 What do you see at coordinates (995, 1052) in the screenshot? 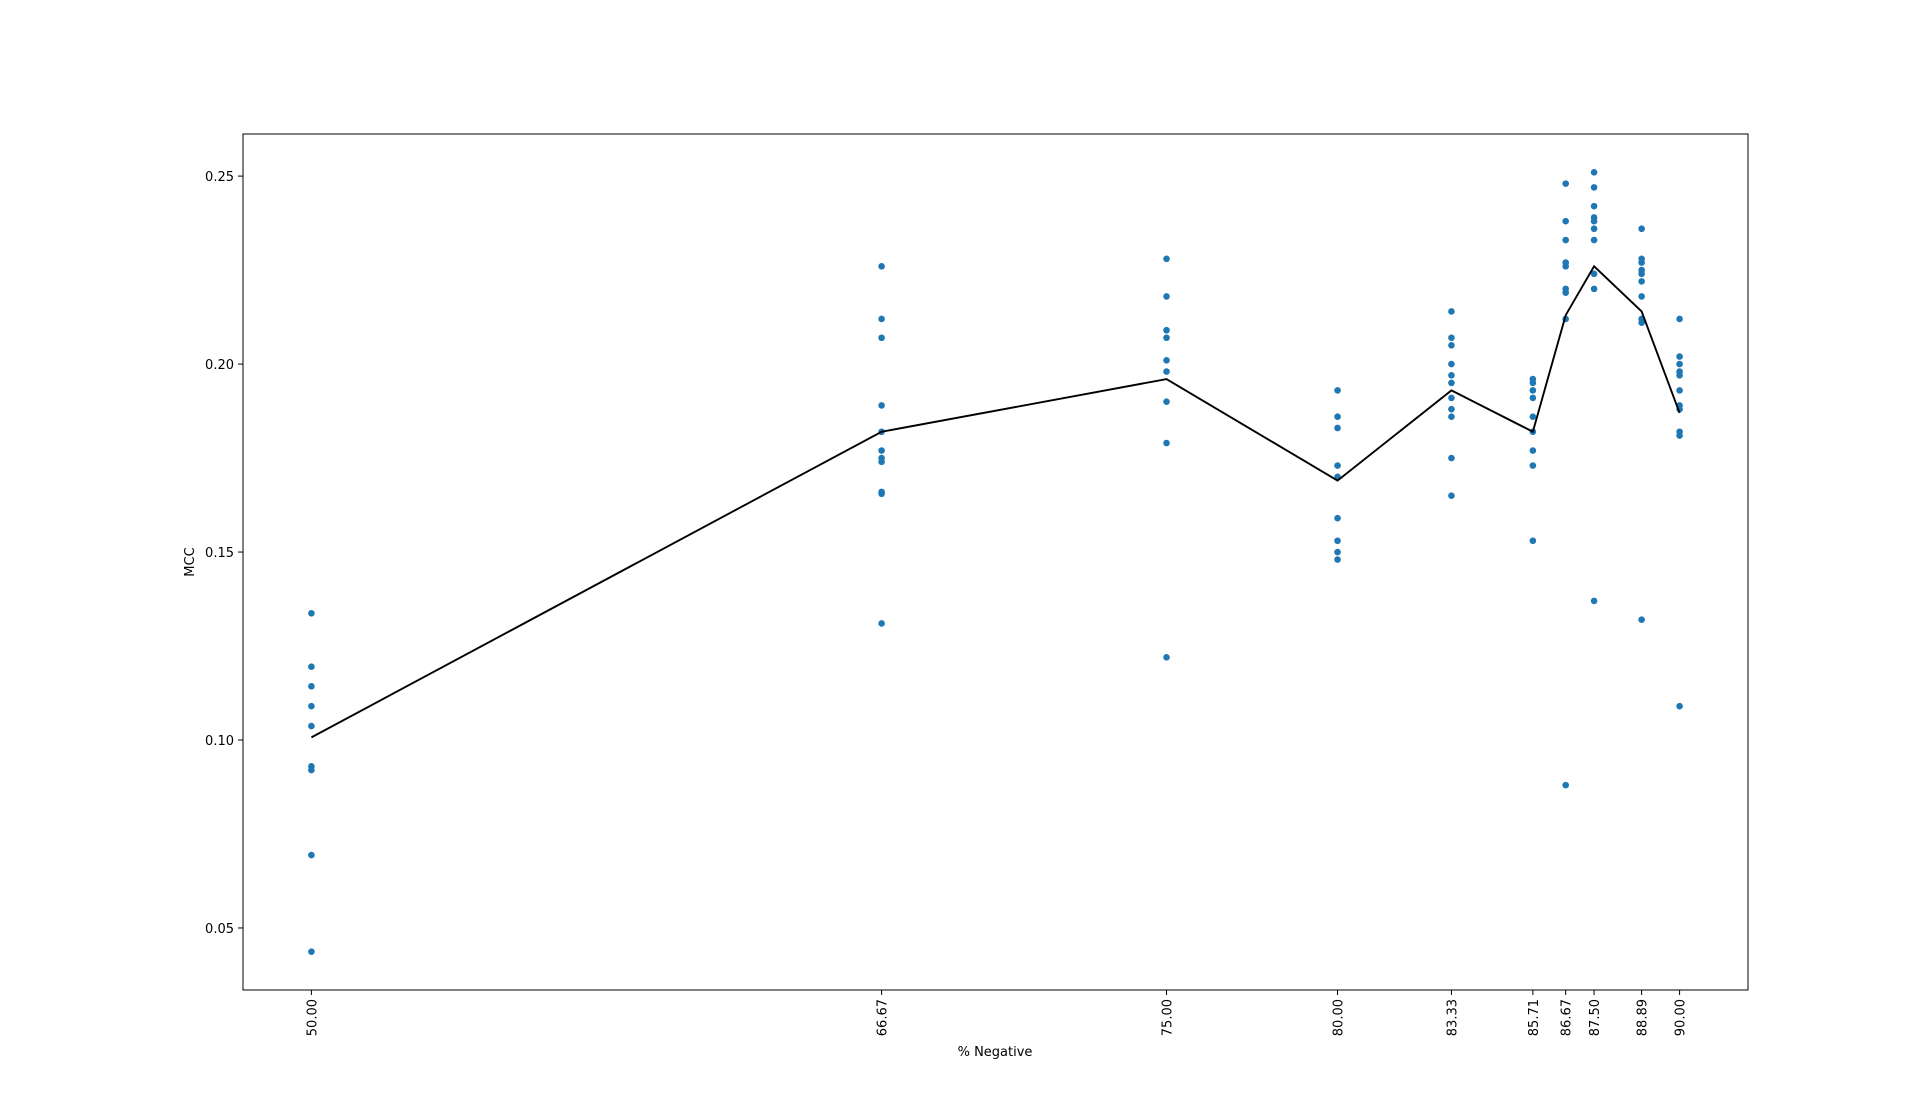
I see `x-axis-label: % Negative` at bounding box center [995, 1052].